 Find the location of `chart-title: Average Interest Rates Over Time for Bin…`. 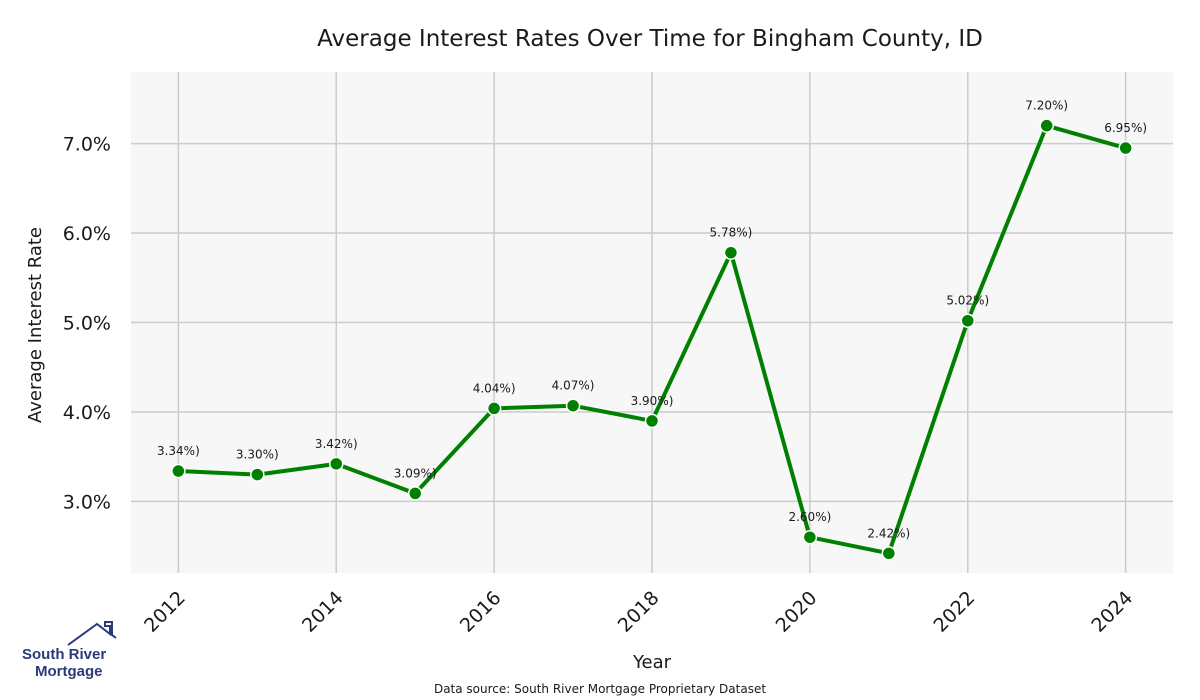

chart-title: Average Interest Rates Over Time for Bin… is located at coordinates (650, 39).